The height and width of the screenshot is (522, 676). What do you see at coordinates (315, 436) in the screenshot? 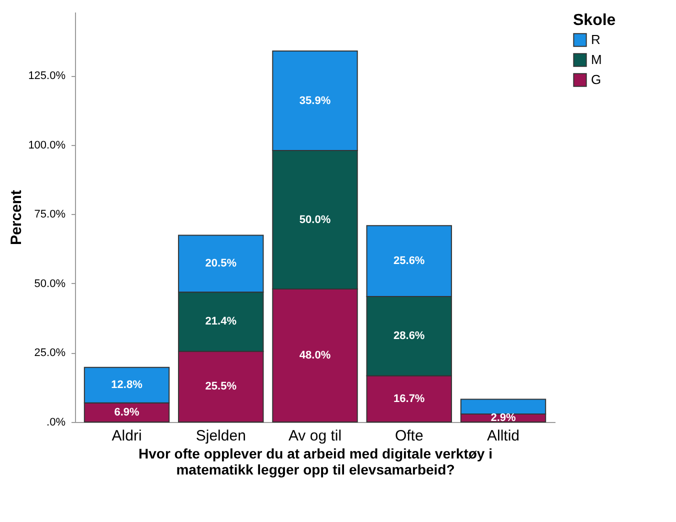
I see `x-tick-label: Av og til` at bounding box center [315, 436].